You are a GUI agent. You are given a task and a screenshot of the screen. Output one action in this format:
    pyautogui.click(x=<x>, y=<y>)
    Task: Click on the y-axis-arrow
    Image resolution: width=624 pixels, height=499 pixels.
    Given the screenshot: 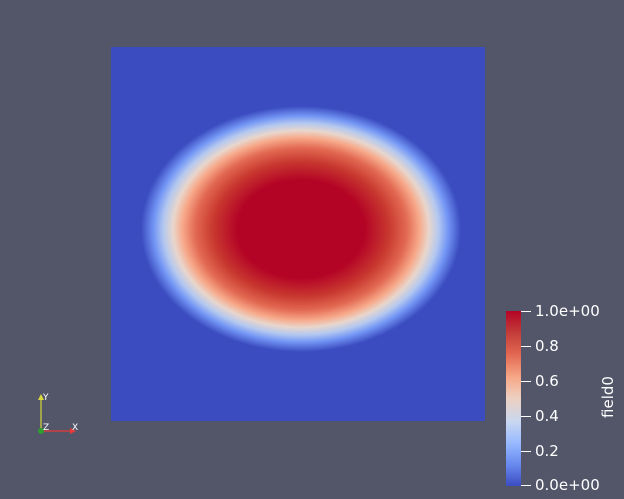 What is the action you would take?
    pyautogui.click(x=41, y=397)
    